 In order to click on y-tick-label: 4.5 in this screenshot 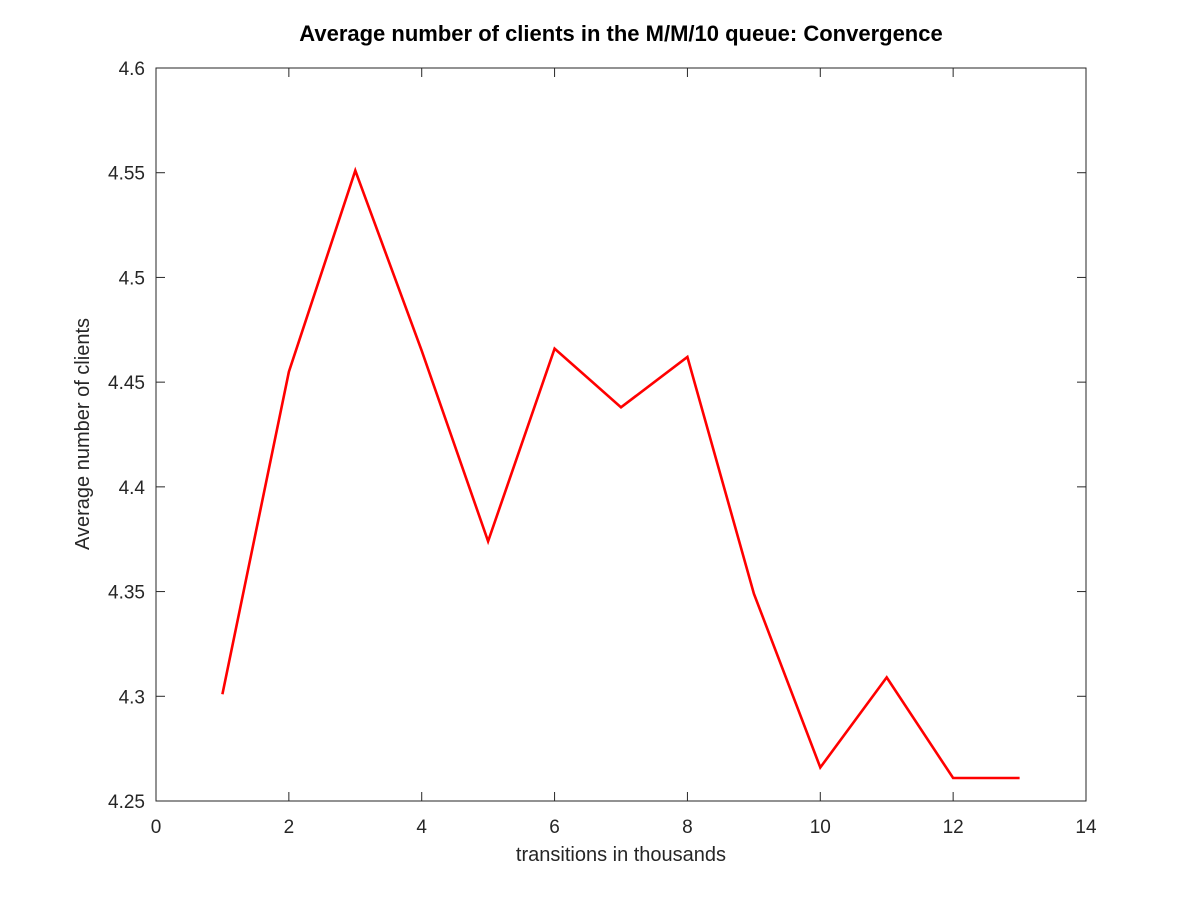, I will do `click(132, 278)`.